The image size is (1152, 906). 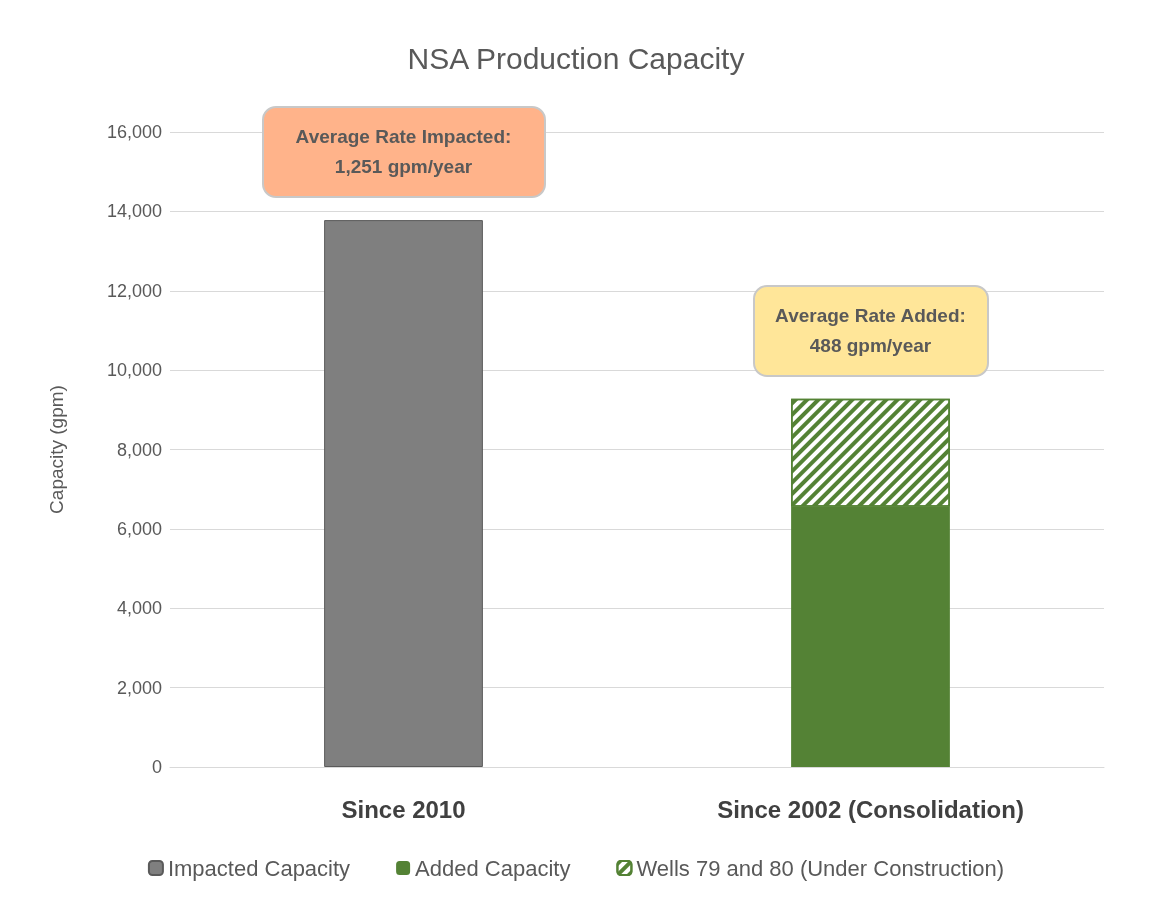 What do you see at coordinates (56, 449) in the screenshot?
I see `y-axis-title: Capacity (gpm)` at bounding box center [56, 449].